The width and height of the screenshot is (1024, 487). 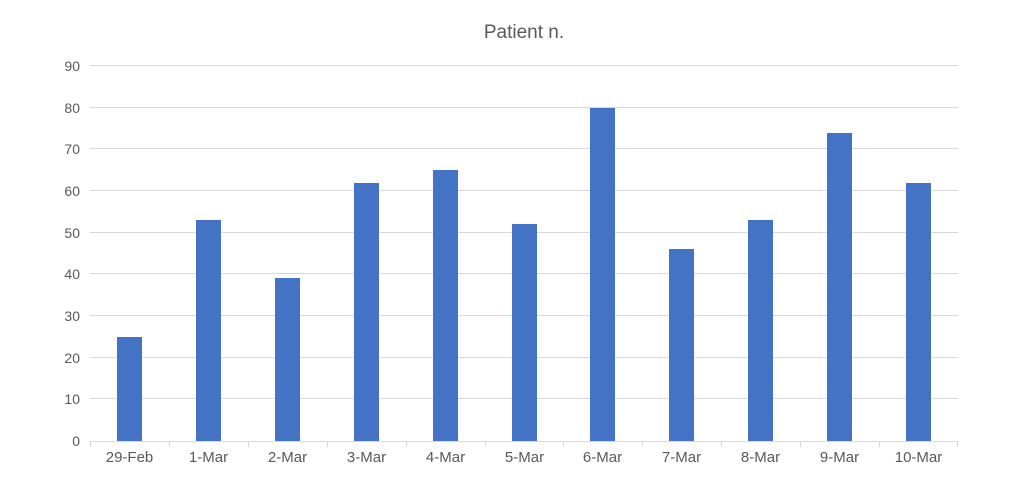 What do you see at coordinates (524, 441) in the screenshot?
I see `x-axis-line` at bounding box center [524, 441].